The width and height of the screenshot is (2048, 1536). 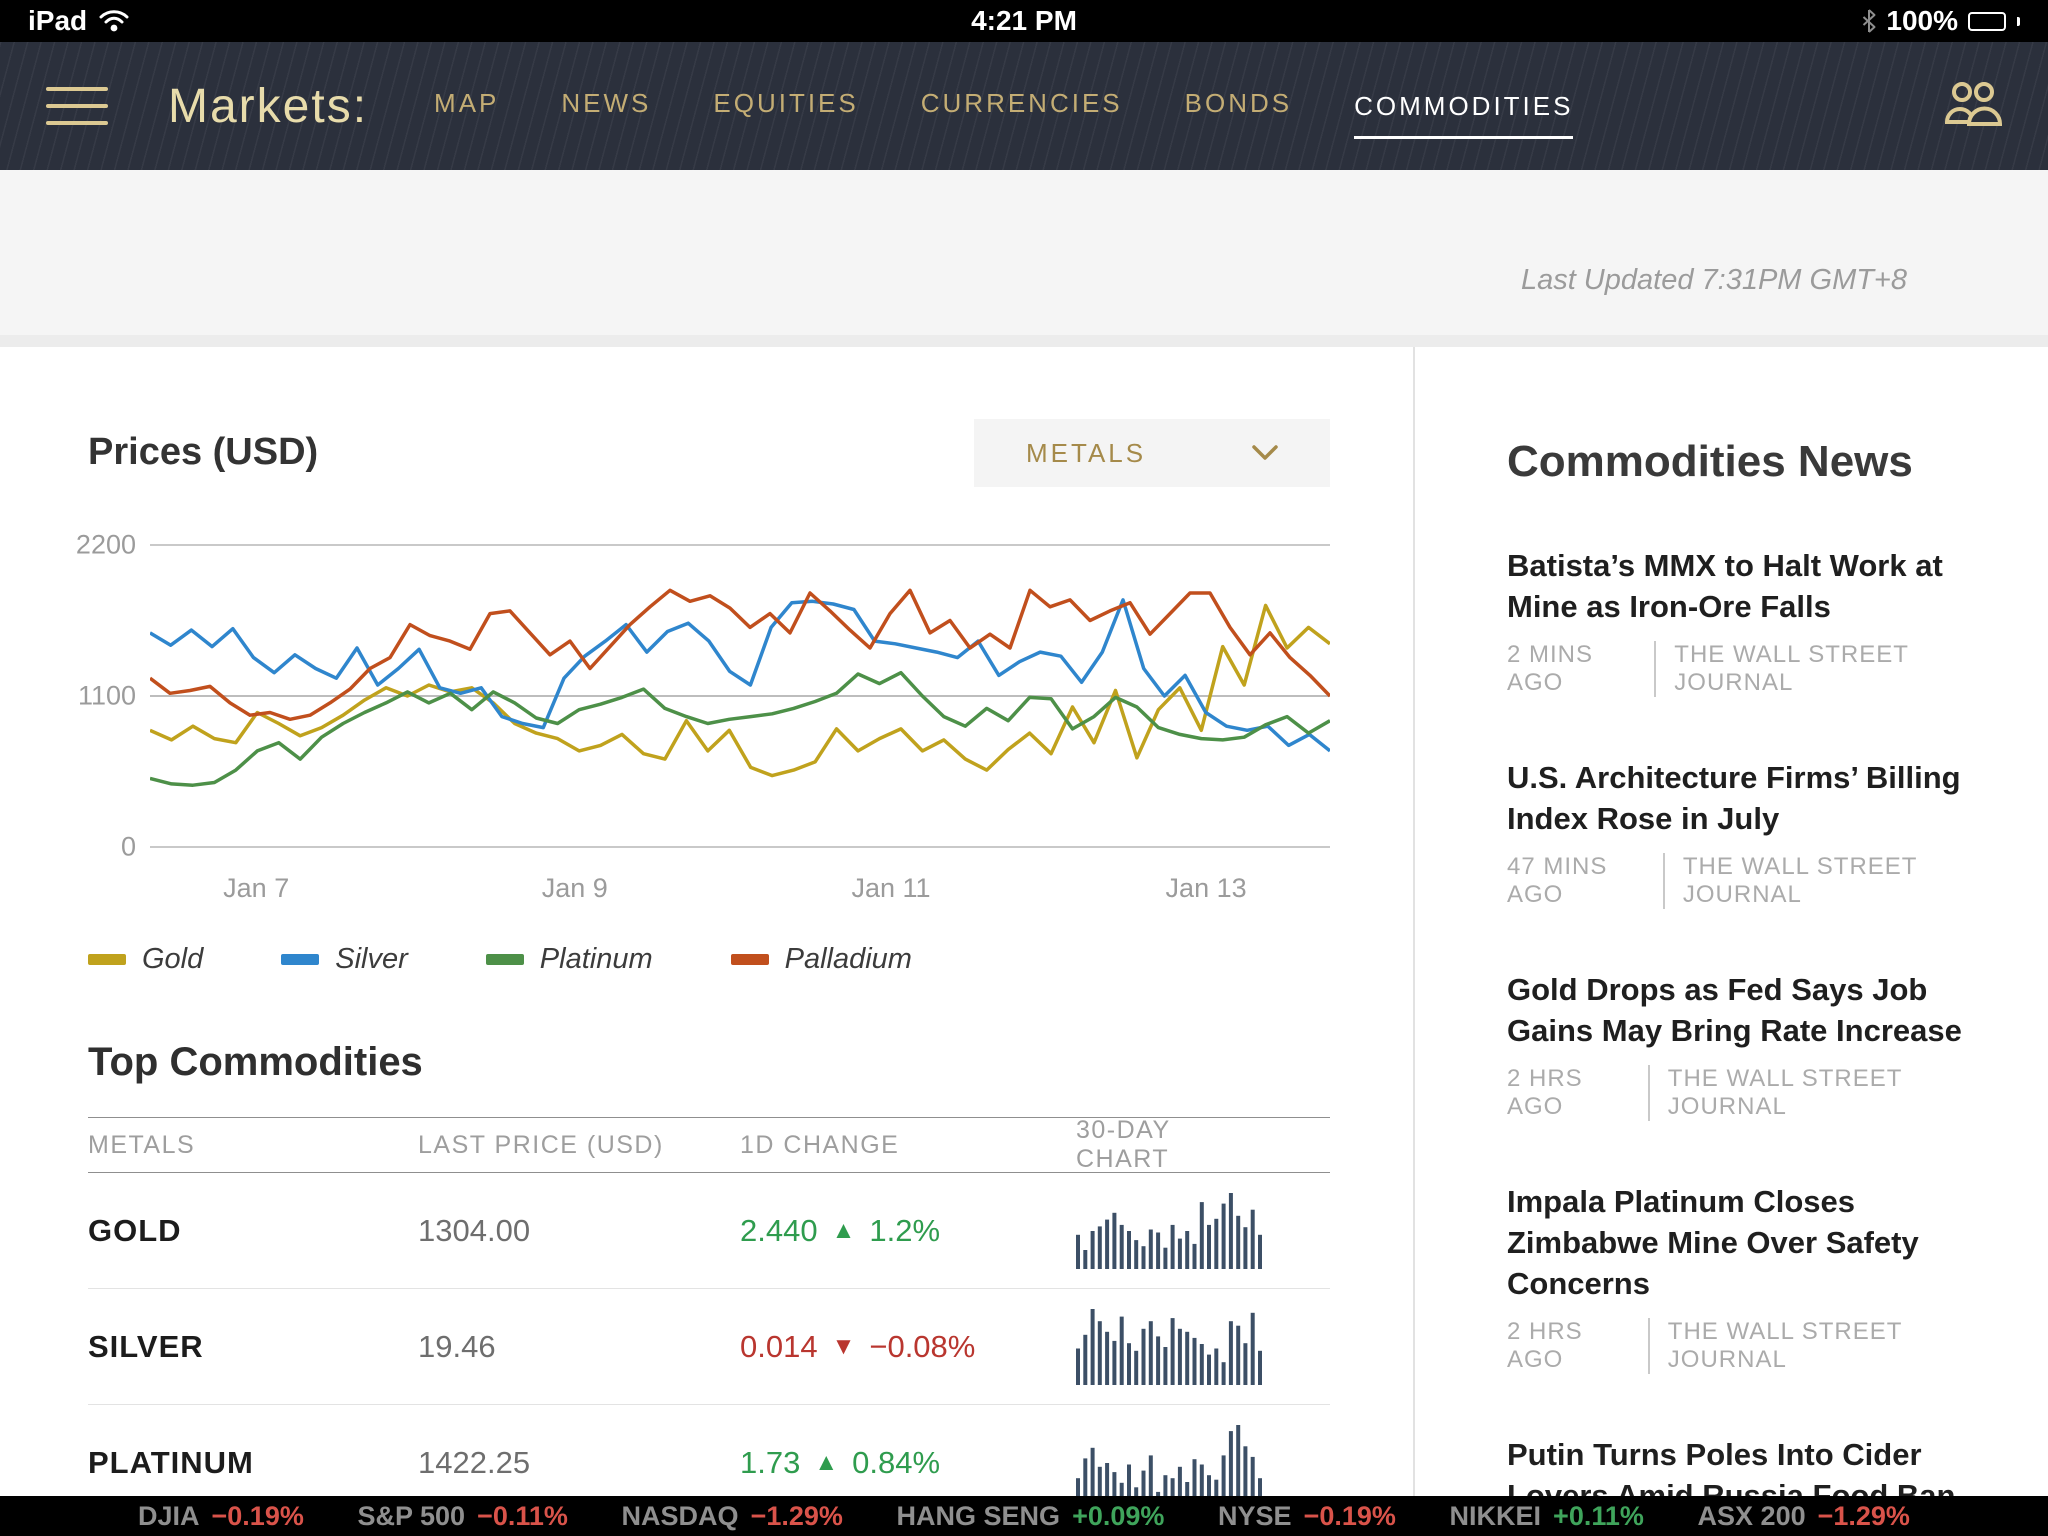 I want to click on nav-item-commodities: COMMODITIES, so click(x=1464, y=115).